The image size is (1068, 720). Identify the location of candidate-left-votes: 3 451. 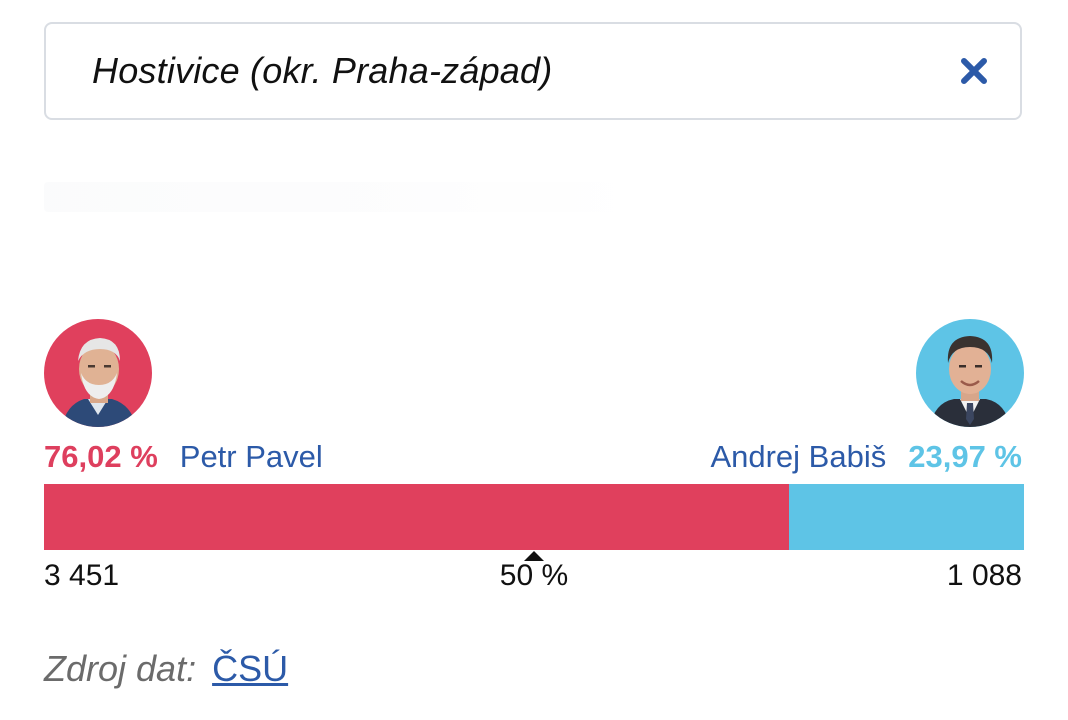
(82, 575).